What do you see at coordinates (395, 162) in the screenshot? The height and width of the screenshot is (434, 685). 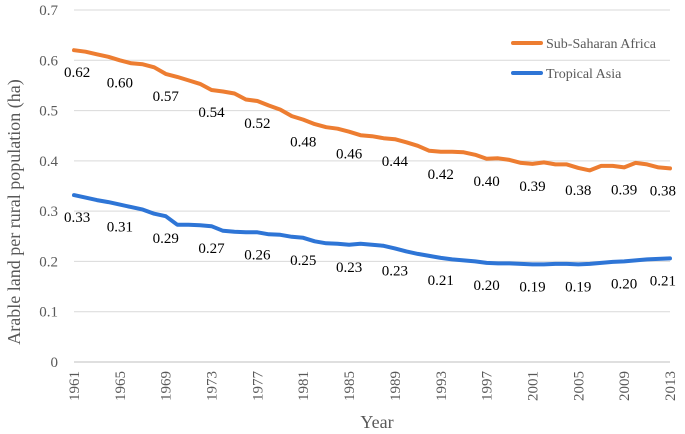 I see `data-label-sub-saharan-africa-1989: 0.44` at bounding box center [395, 162].